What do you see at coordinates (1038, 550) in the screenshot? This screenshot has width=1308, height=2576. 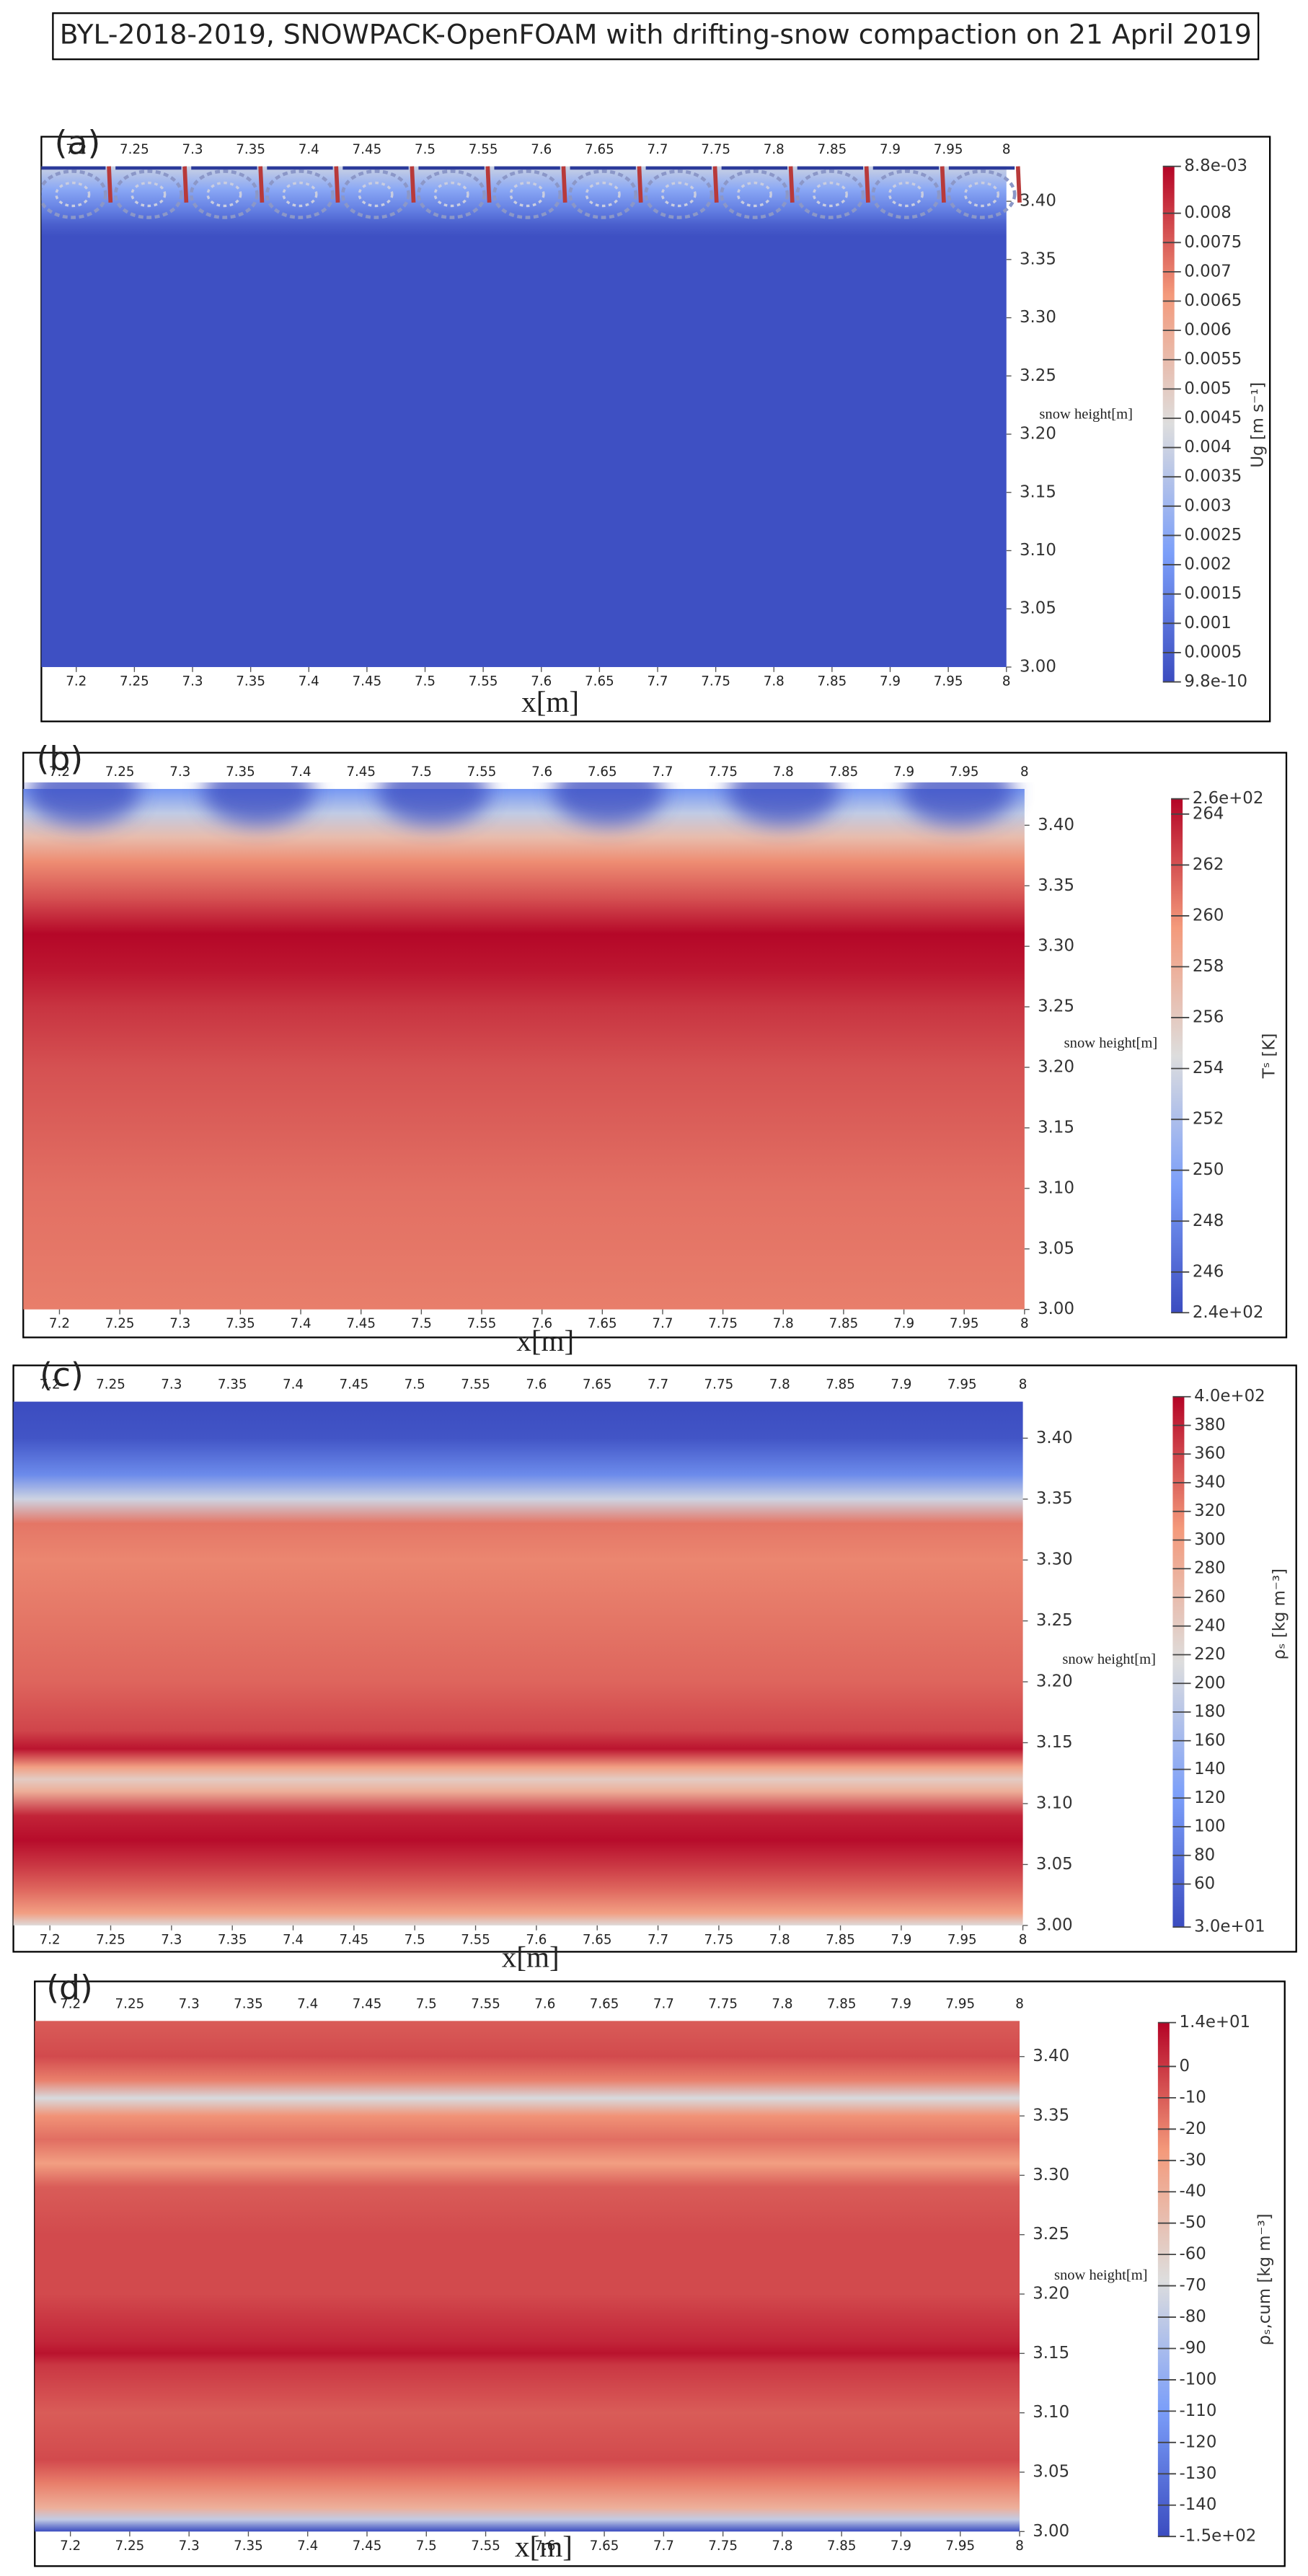 I see `y-tick-label: 3.10` at bounding box center [1038, 550].